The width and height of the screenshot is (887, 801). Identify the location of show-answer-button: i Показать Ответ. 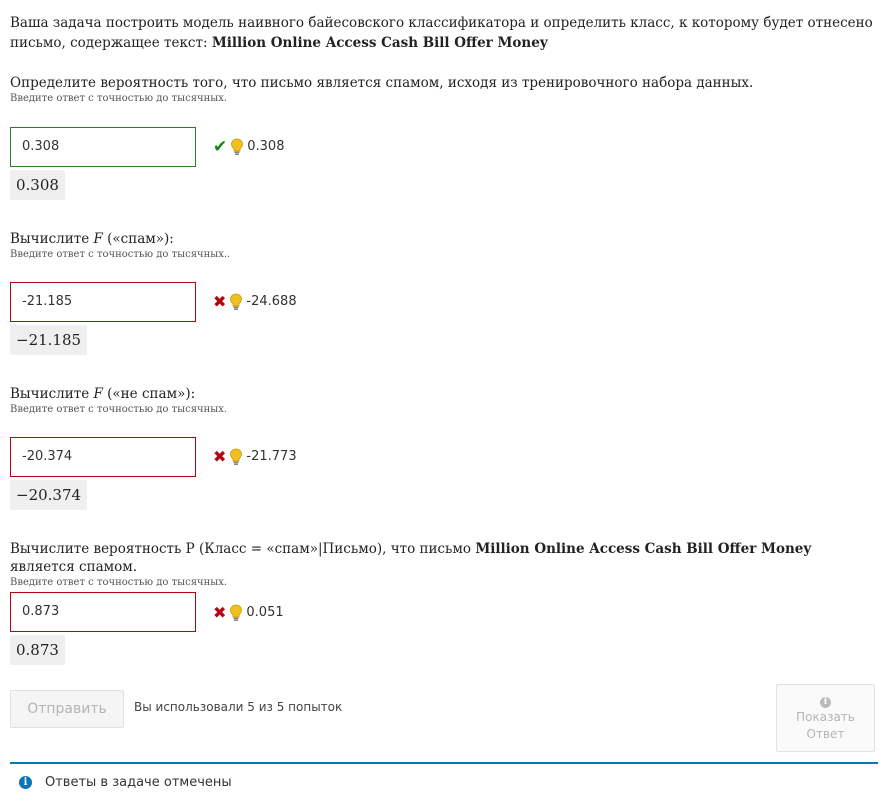
(825, 718).